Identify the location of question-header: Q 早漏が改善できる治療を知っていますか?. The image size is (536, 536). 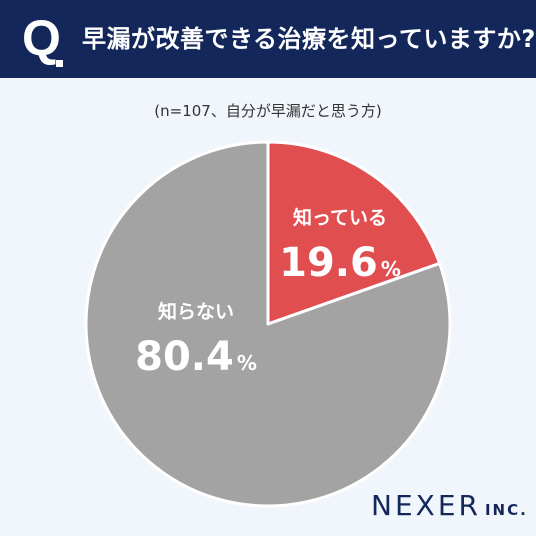
(268, 39).